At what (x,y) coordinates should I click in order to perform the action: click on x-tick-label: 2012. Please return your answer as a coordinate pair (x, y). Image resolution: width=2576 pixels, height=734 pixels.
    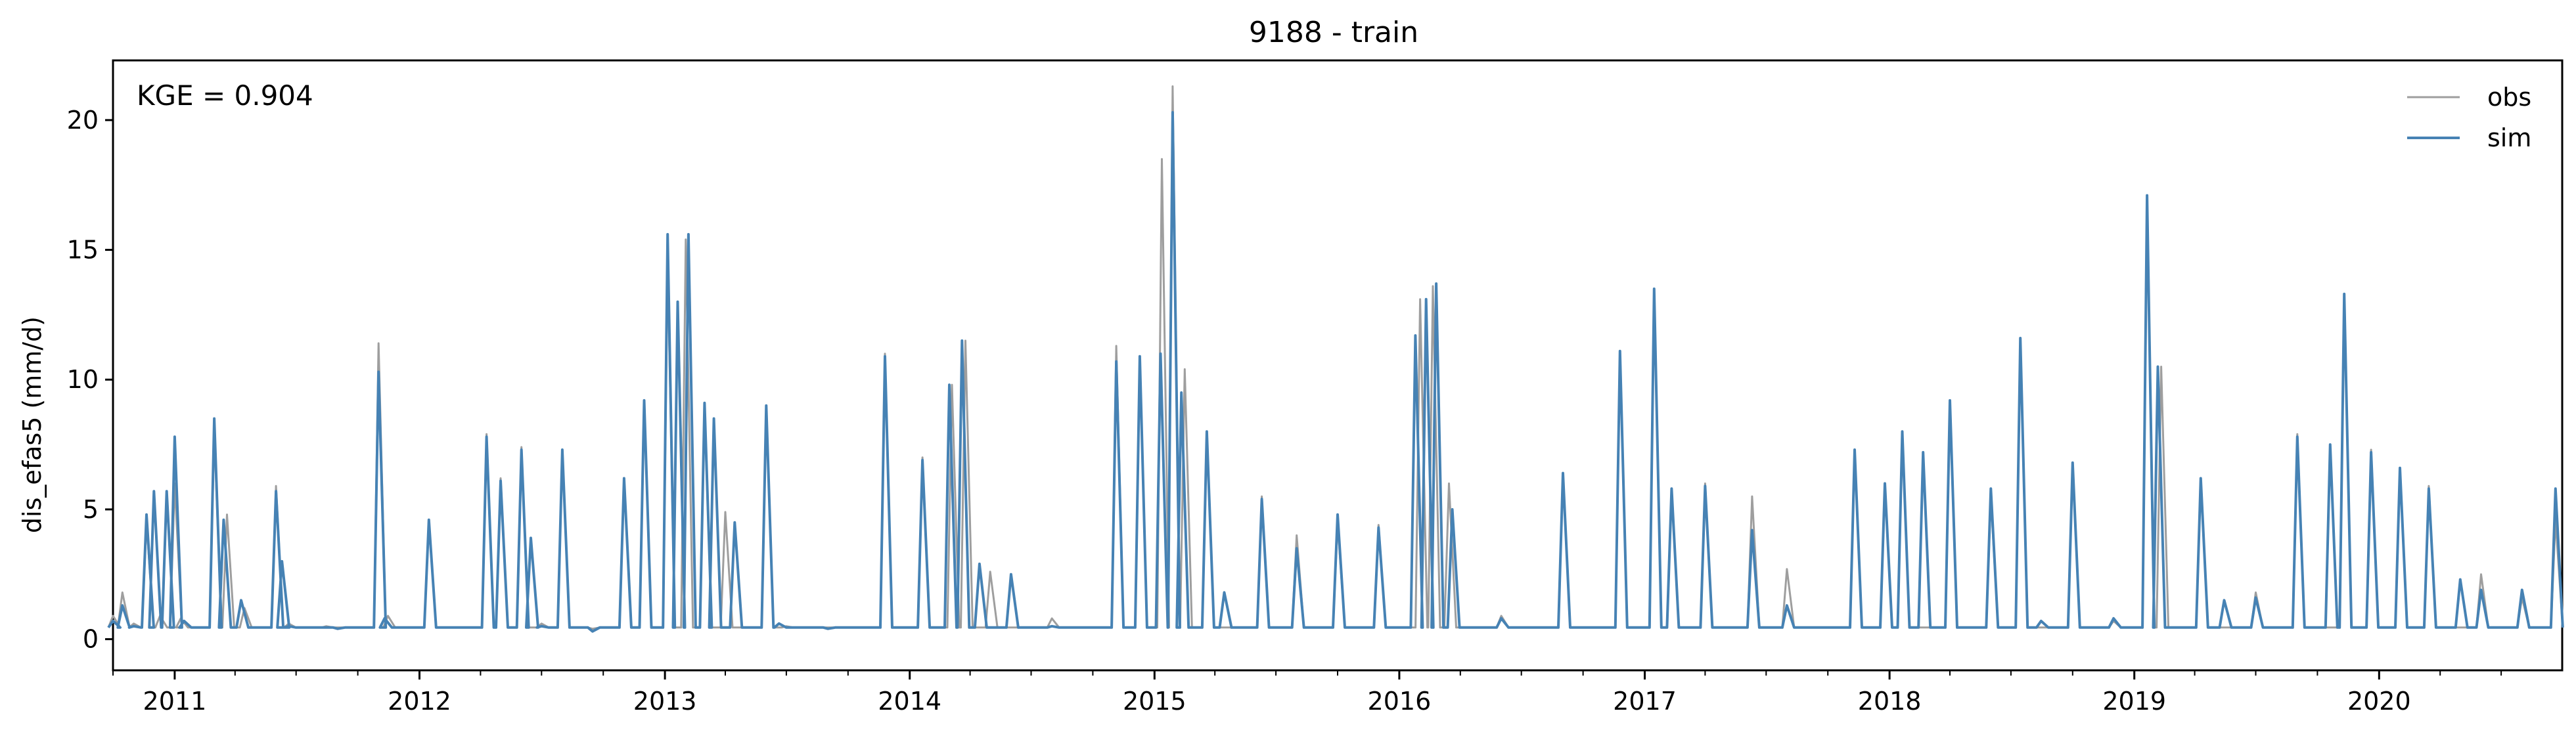
    Looking at the image, I should click on (419, 701).